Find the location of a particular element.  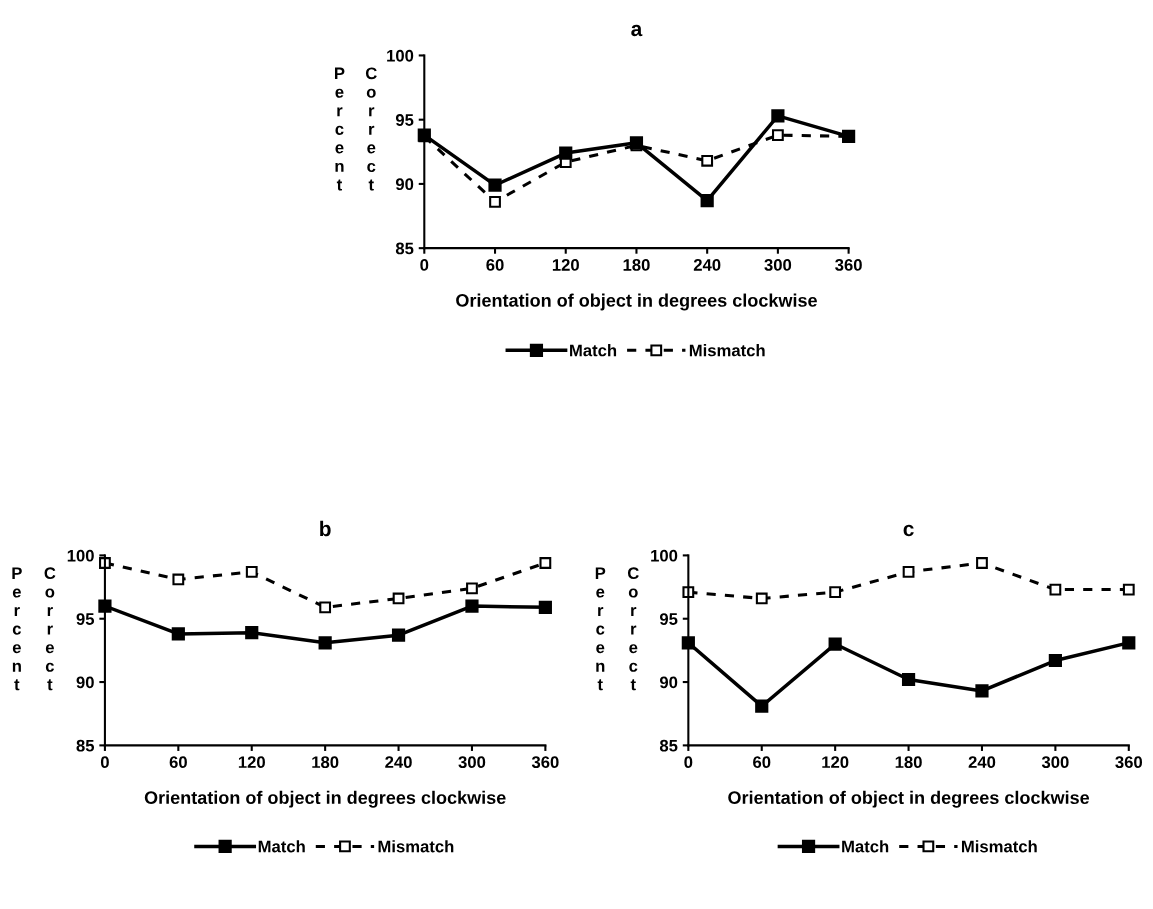

chart-title: b is located at coordinates (325, 528).